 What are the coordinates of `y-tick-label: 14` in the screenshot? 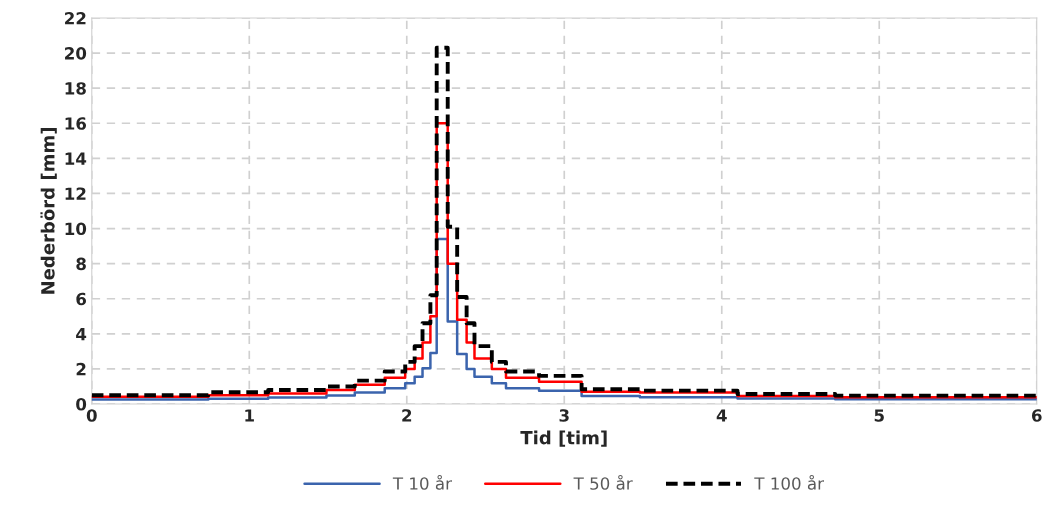 It's located at (76, 158).